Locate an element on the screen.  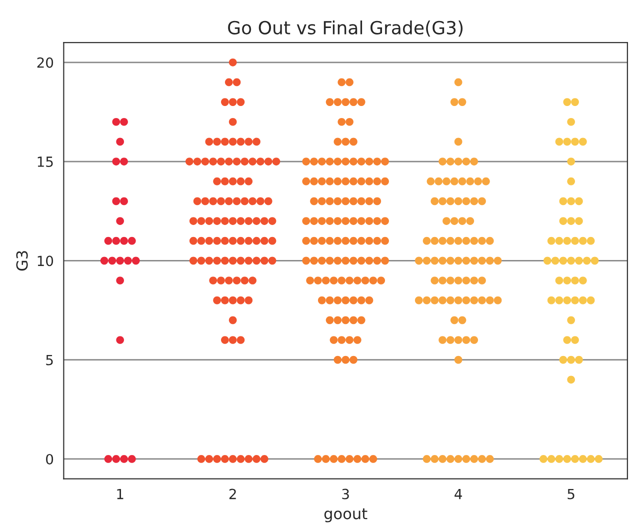
x-axis-title: goout is located at coordinates (346, 515).